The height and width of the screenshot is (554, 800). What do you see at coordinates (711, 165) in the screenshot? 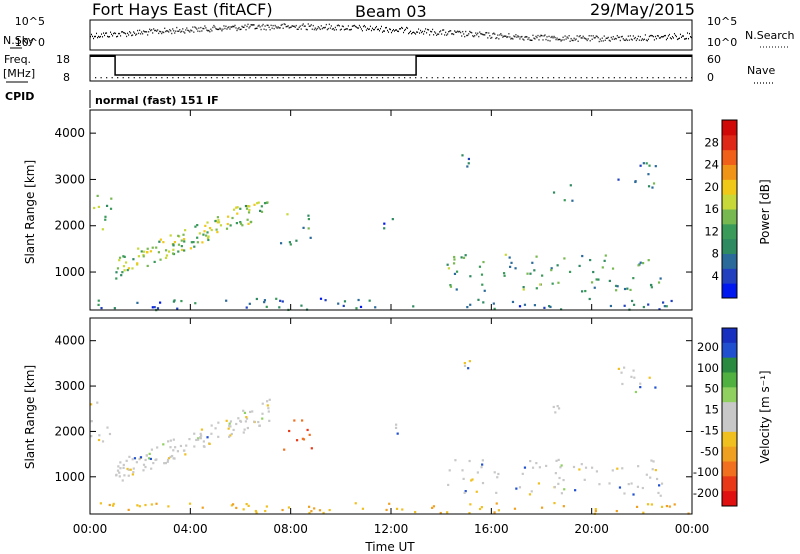
I see `power-colorbar-tick: 24` at bounding box center [711, 165].